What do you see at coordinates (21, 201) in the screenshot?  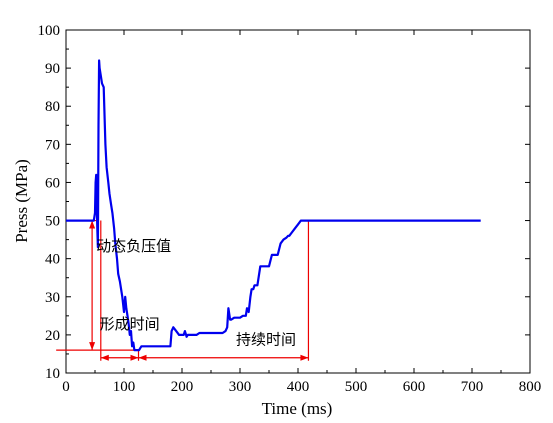 I see `y-axis-title: Press (MPa)` at bounding box center [21, 201].